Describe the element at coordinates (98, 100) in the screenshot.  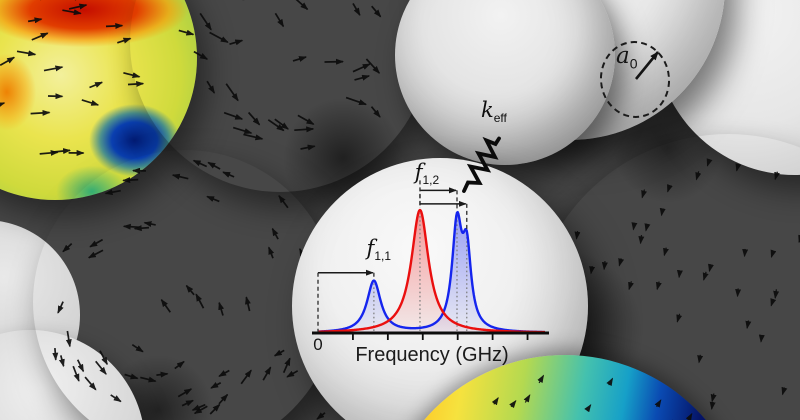
I see `mode-sphere-top-left` at that location.